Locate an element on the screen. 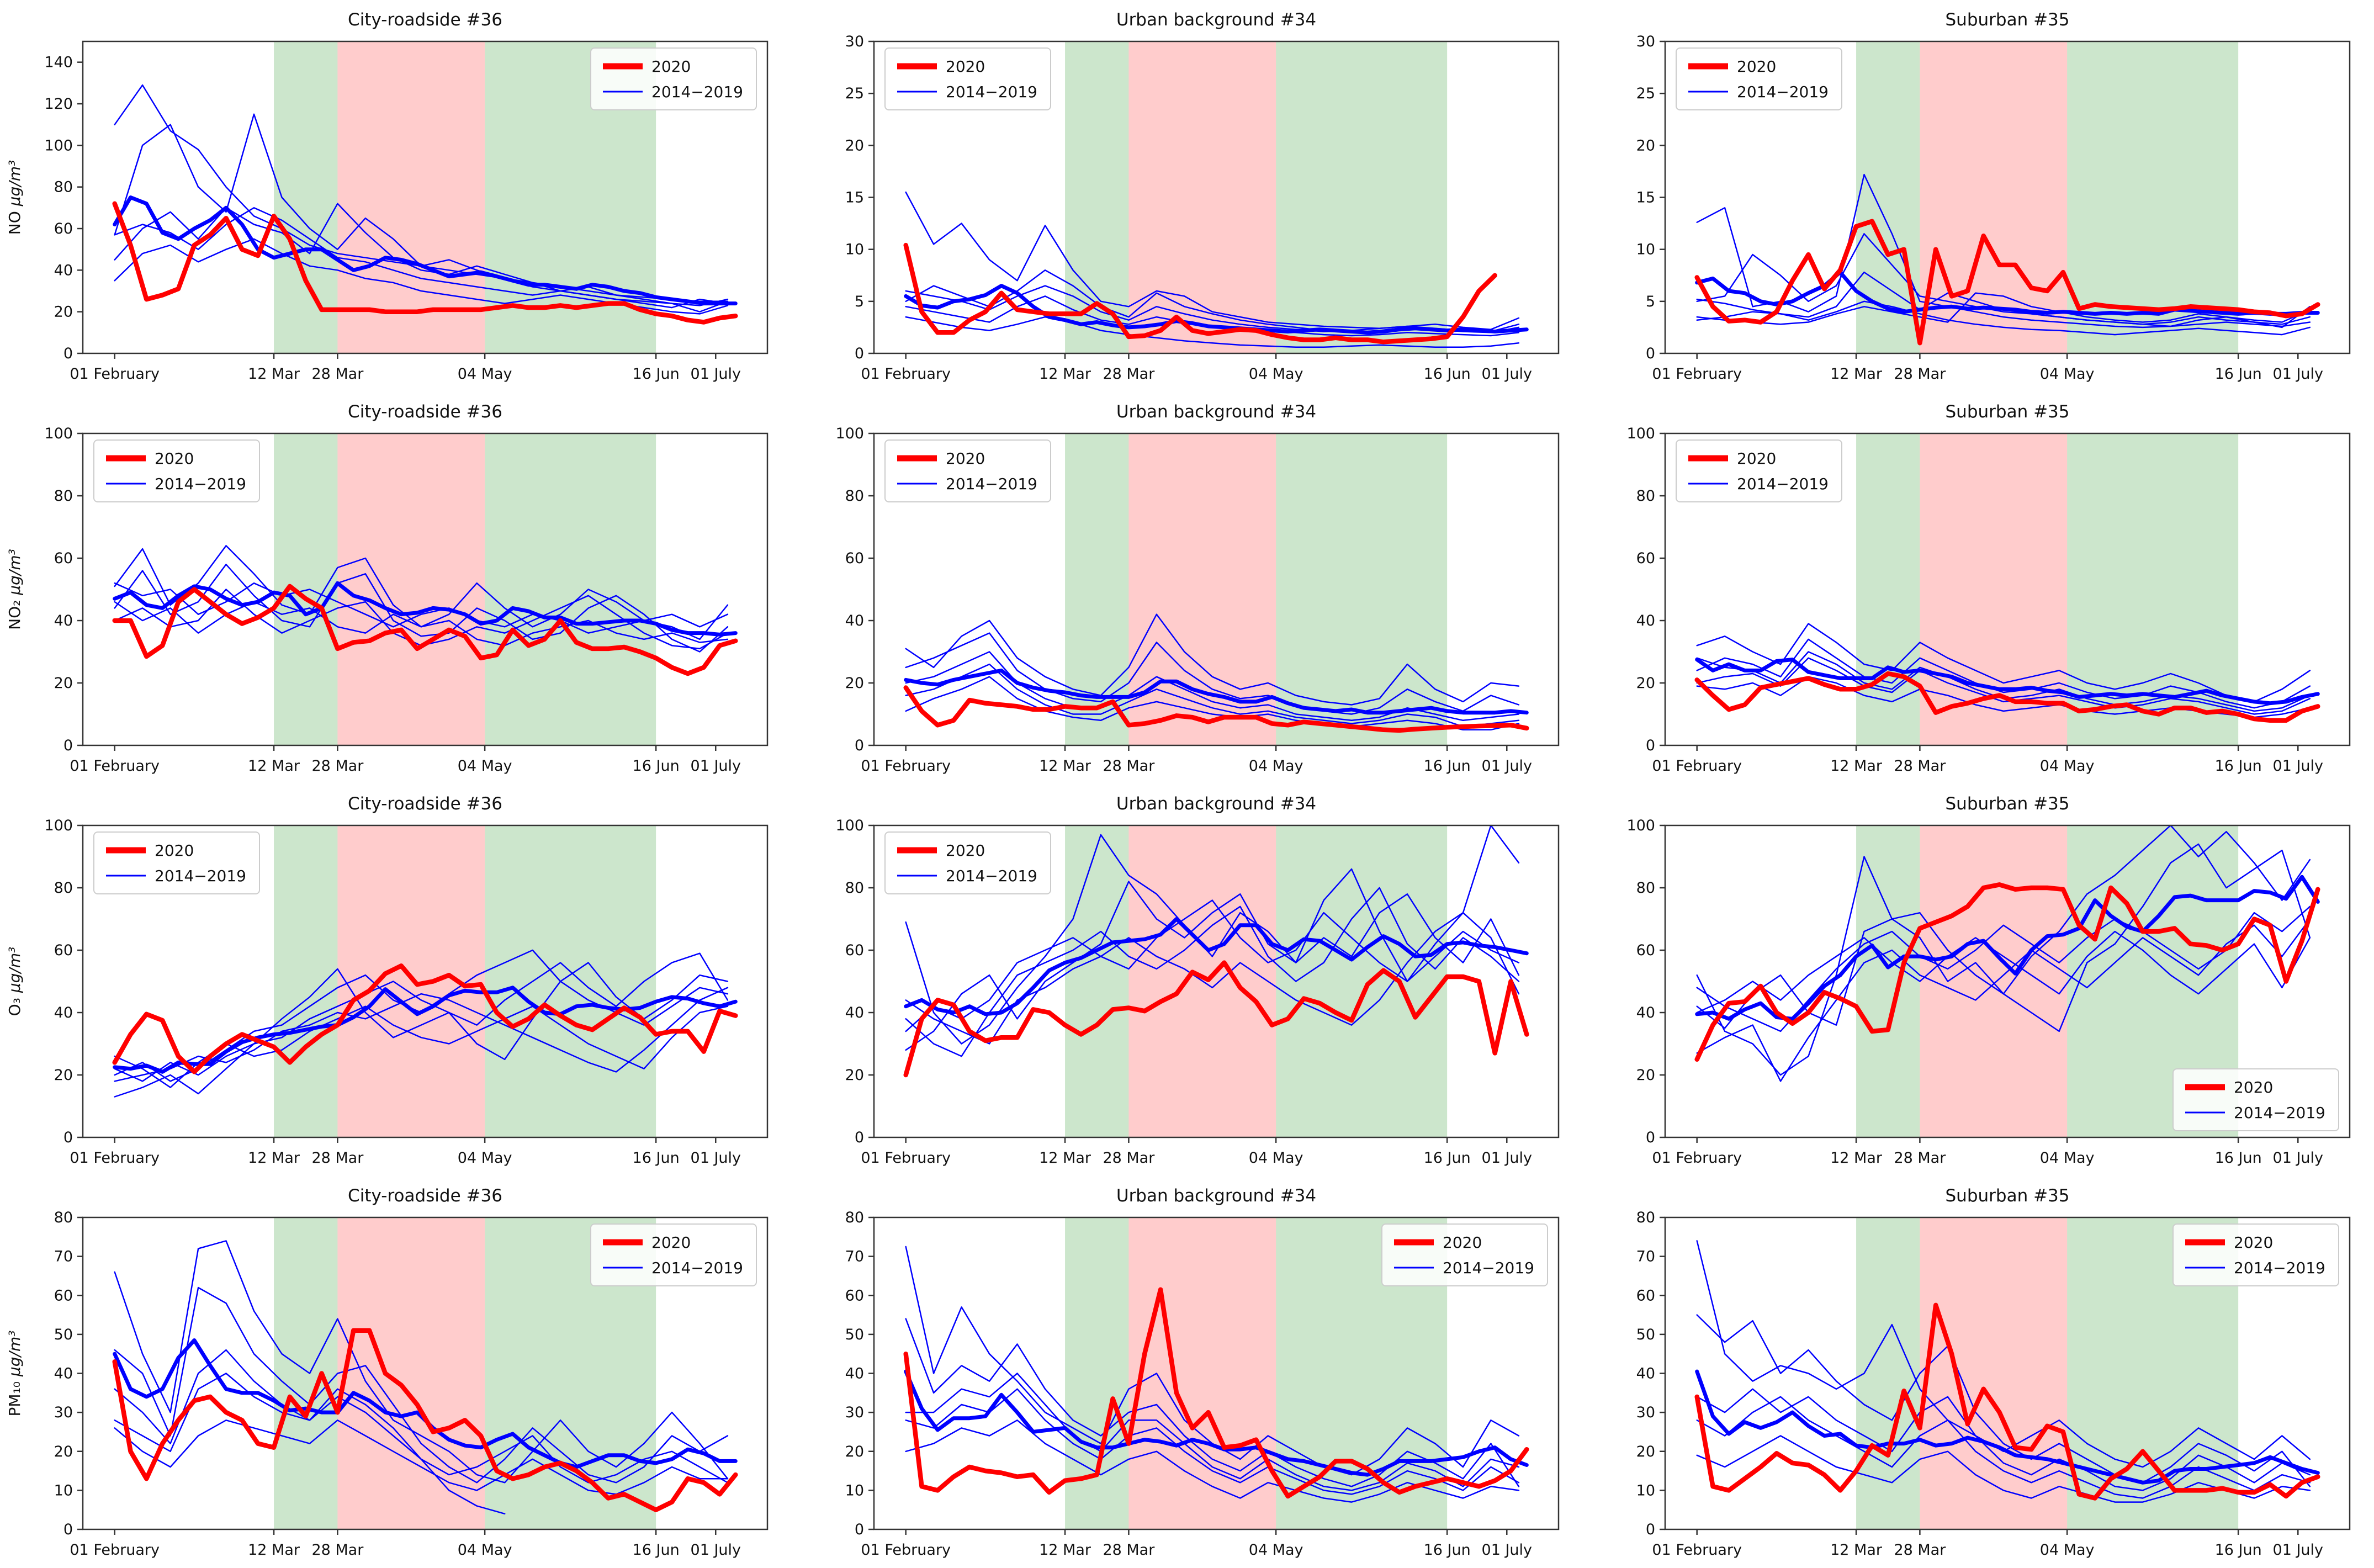 This screenshot has height=1568, width=2374. y-axis-label: O₃ μg/m³ is located at coordinates (15, 982).